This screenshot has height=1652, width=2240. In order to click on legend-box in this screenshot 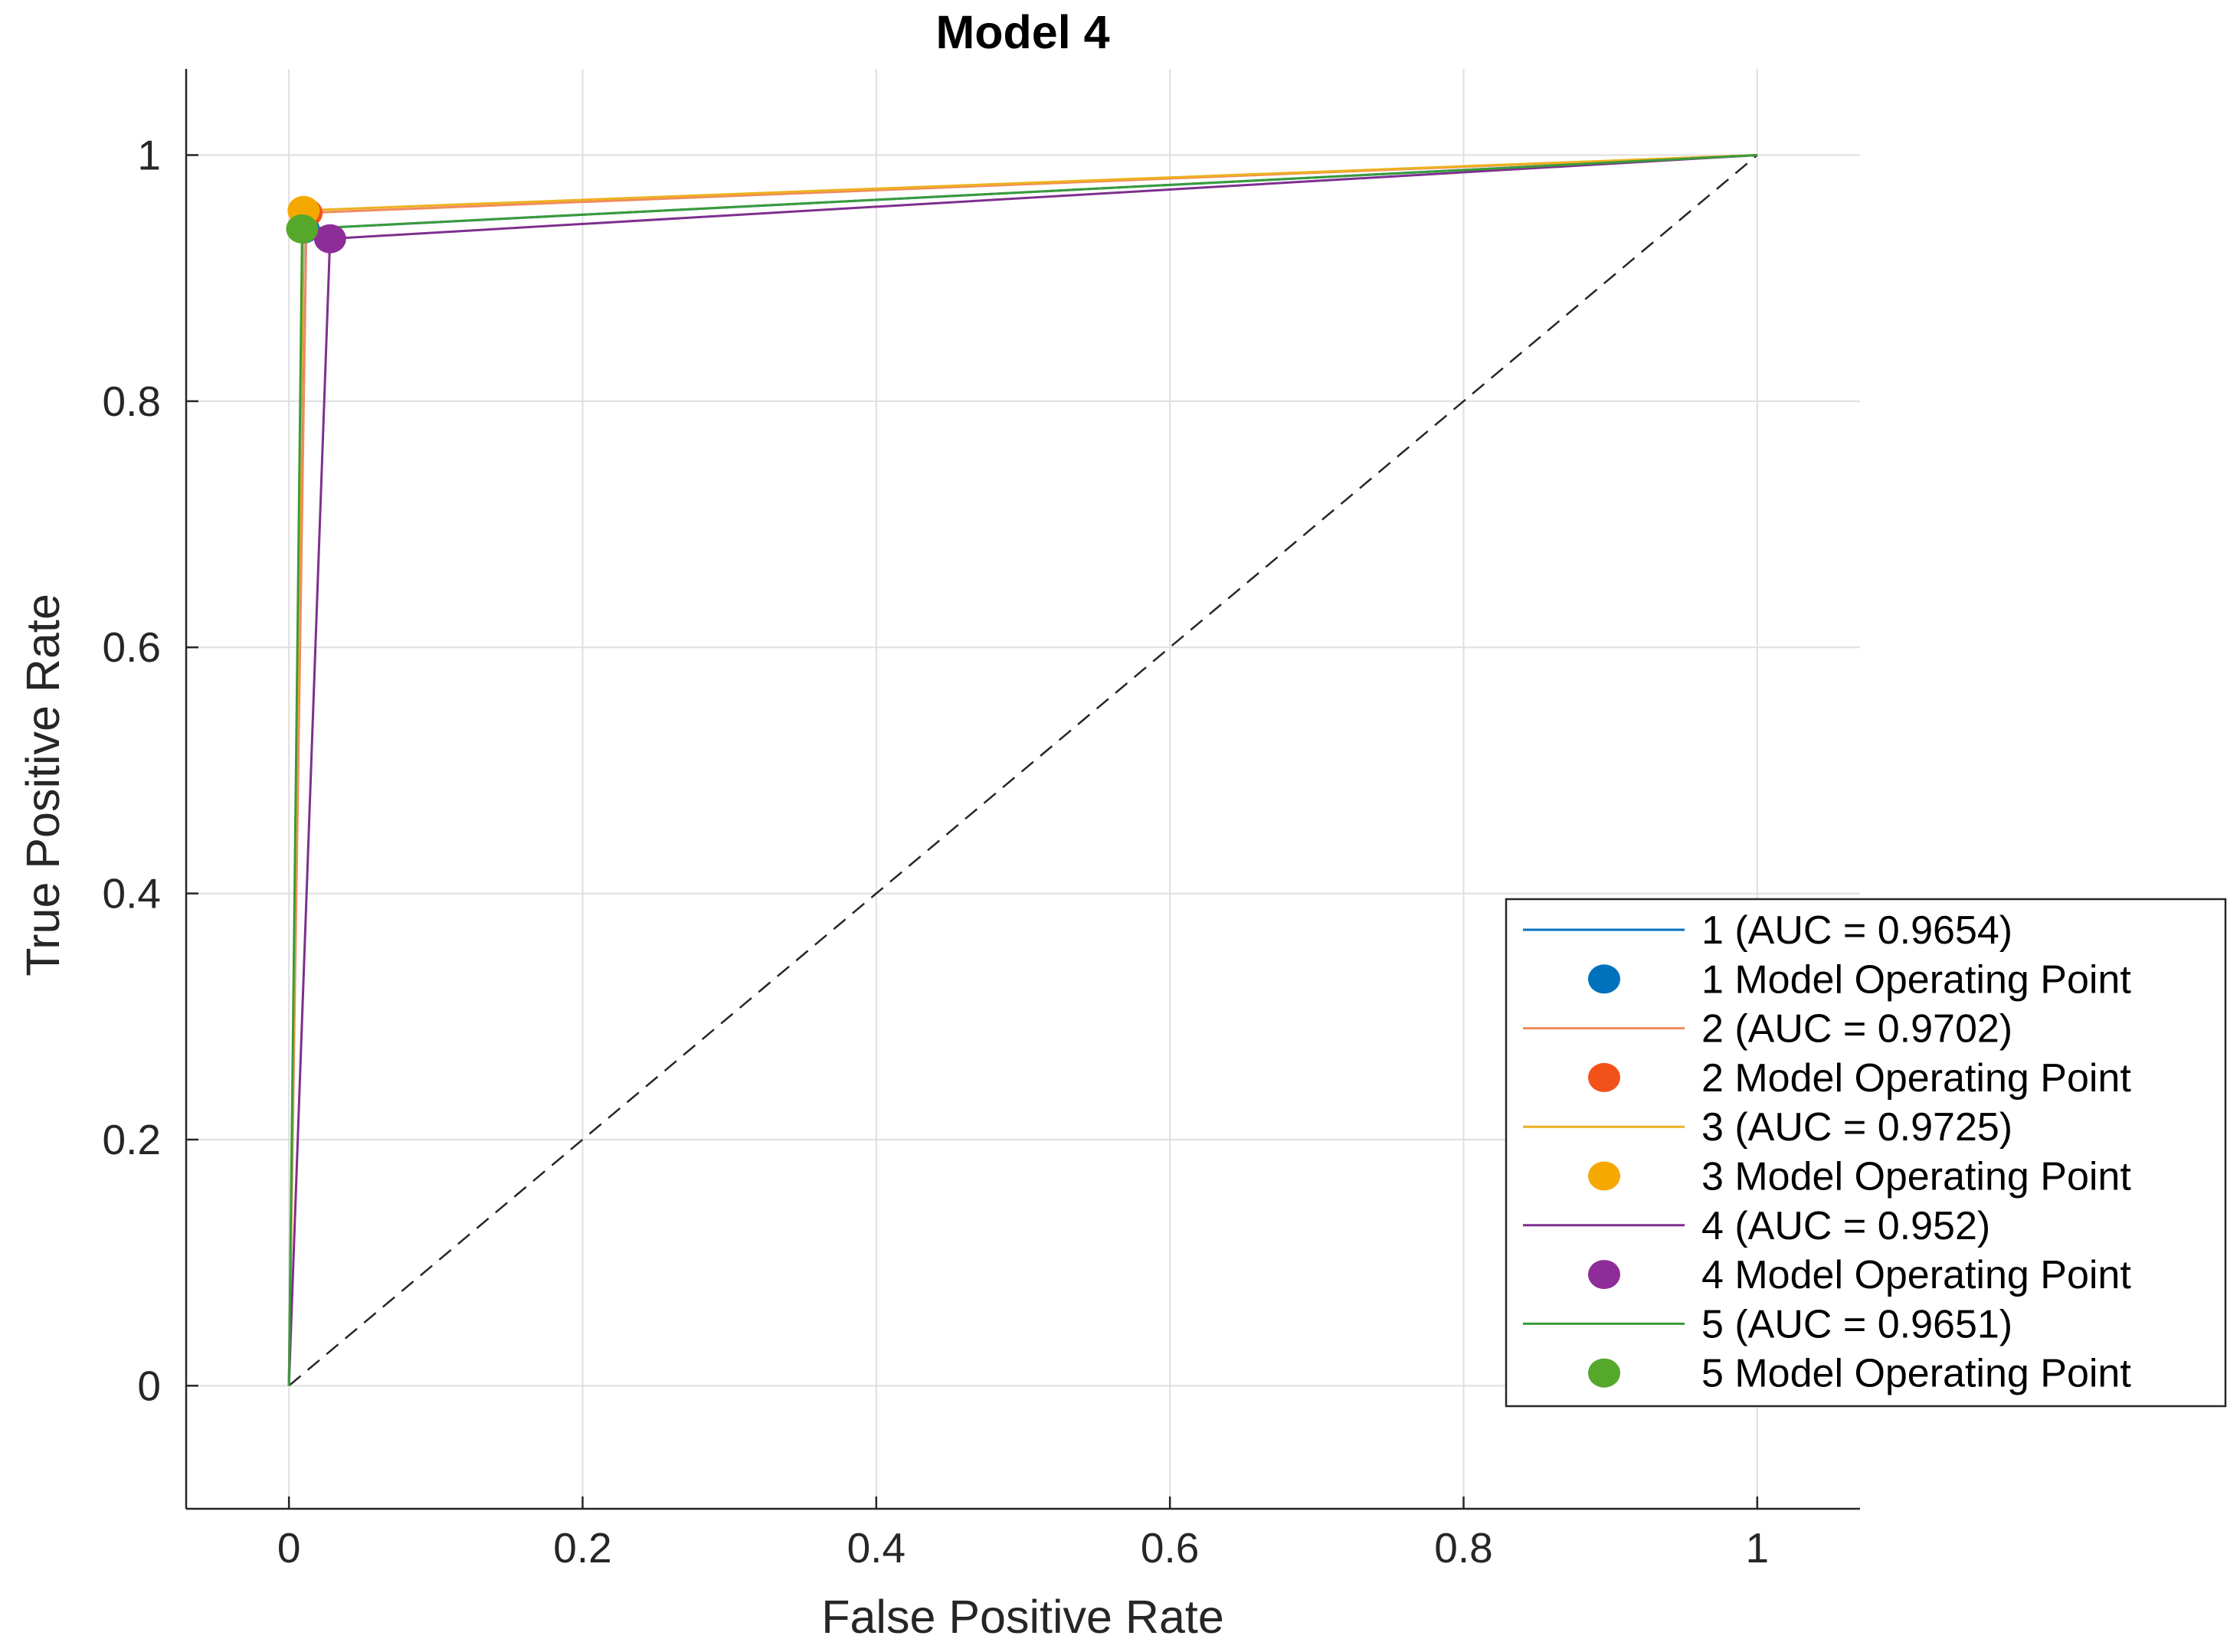, I will do `click(1866, 1153)`.